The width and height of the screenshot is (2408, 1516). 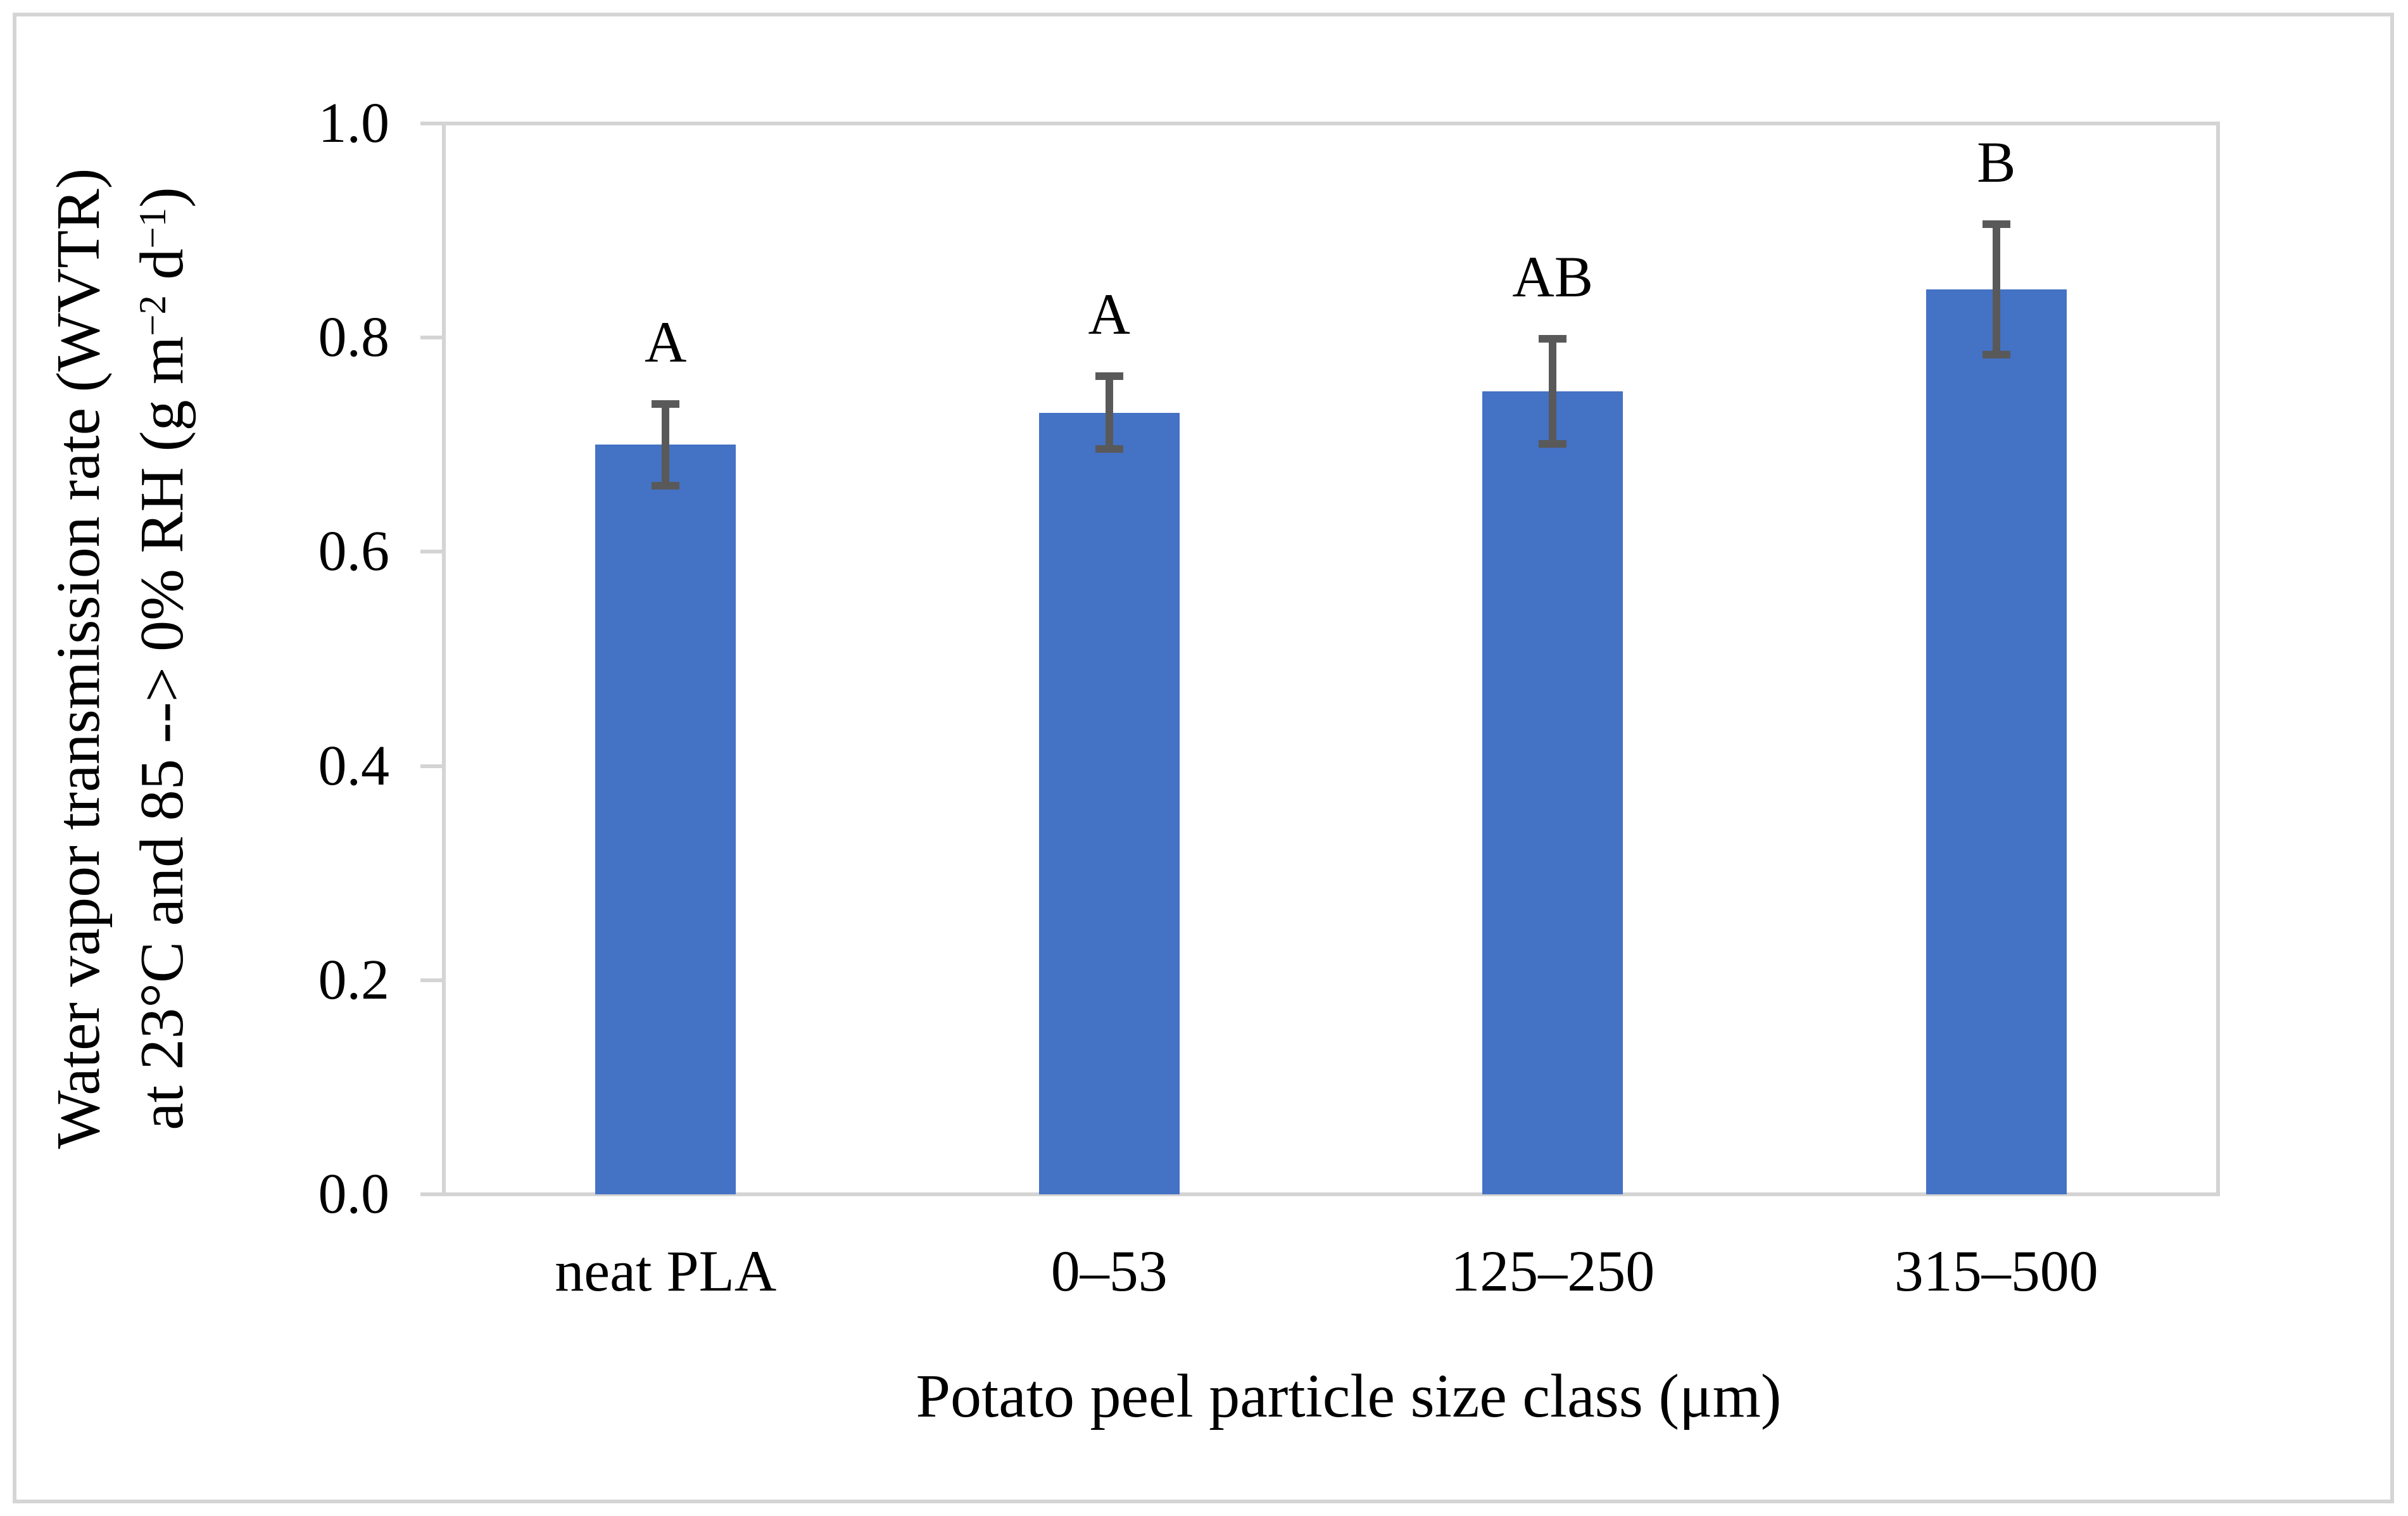 I want to click on category-label: 125–250, so click(x=1553, y=1271).